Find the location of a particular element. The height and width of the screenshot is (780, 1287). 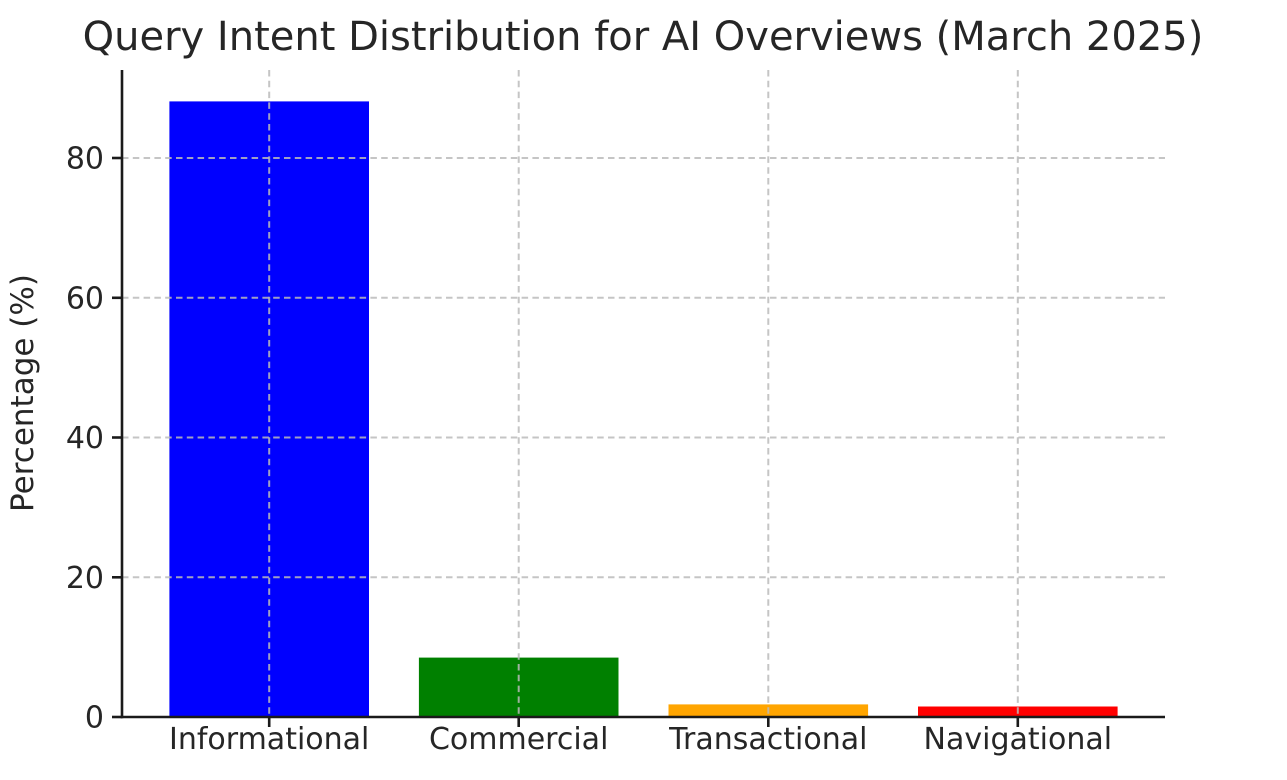

y-tick-label-20: 20 is located at coordinates (85, 578).